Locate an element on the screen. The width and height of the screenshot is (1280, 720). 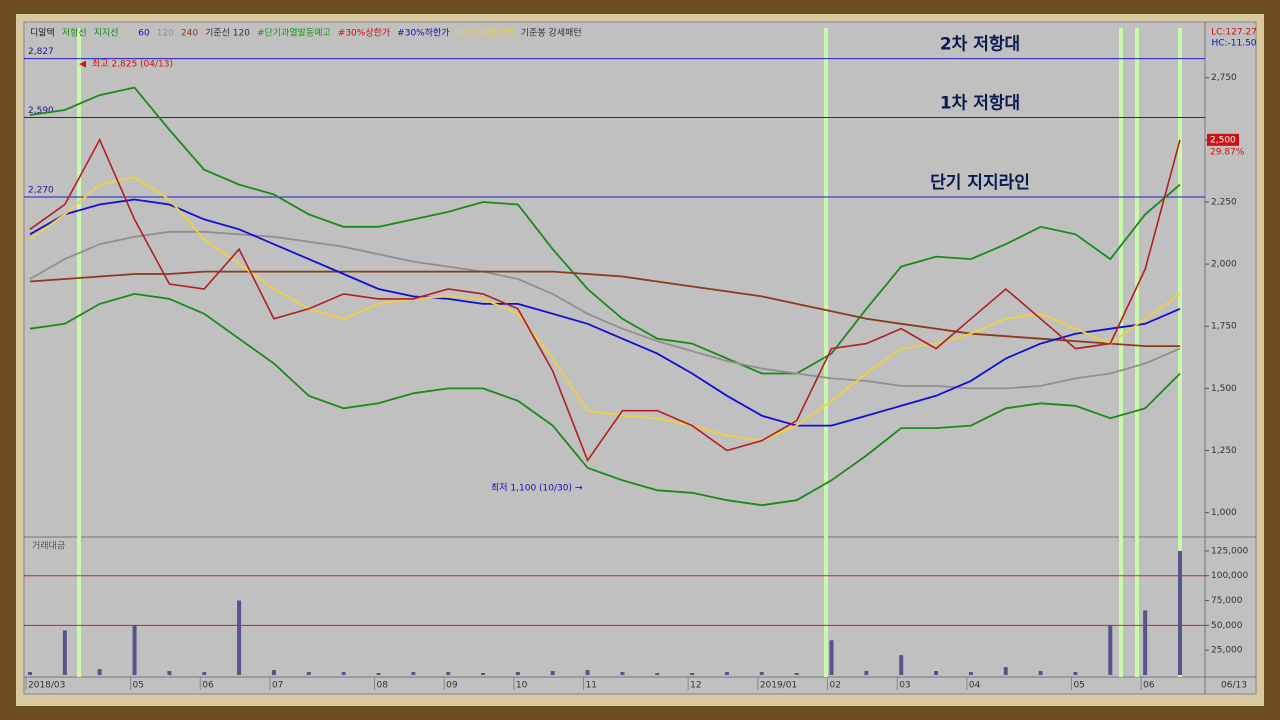
level-label: 2,827 is located at coordinates (41, 52).